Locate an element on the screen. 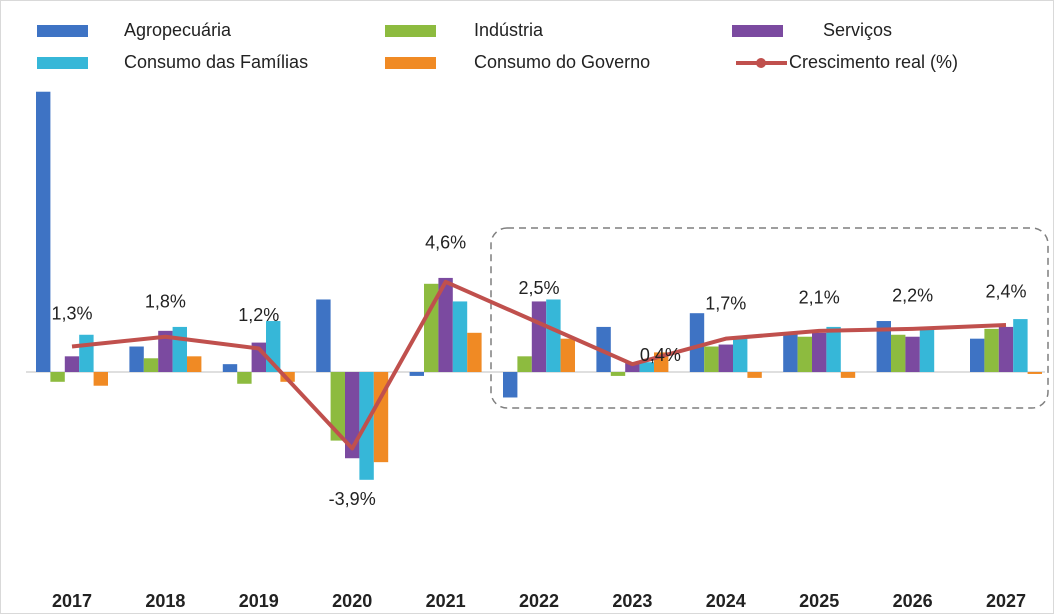 Image resolution: width=1055 pixels, height=615 pixels. legend-label: Crescimento real (%) is located at coordinates (873, 62).